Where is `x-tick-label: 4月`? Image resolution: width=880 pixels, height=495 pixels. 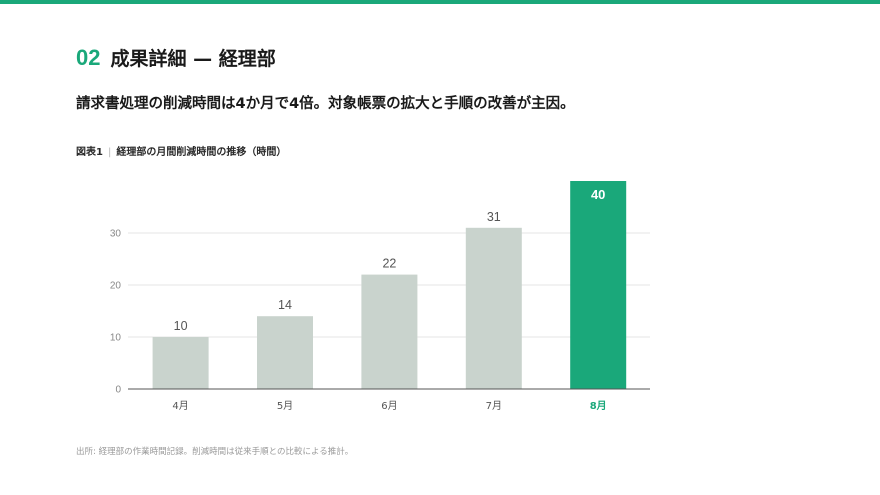 x-tick-label: 4月 is located at coordinates (180, 406).